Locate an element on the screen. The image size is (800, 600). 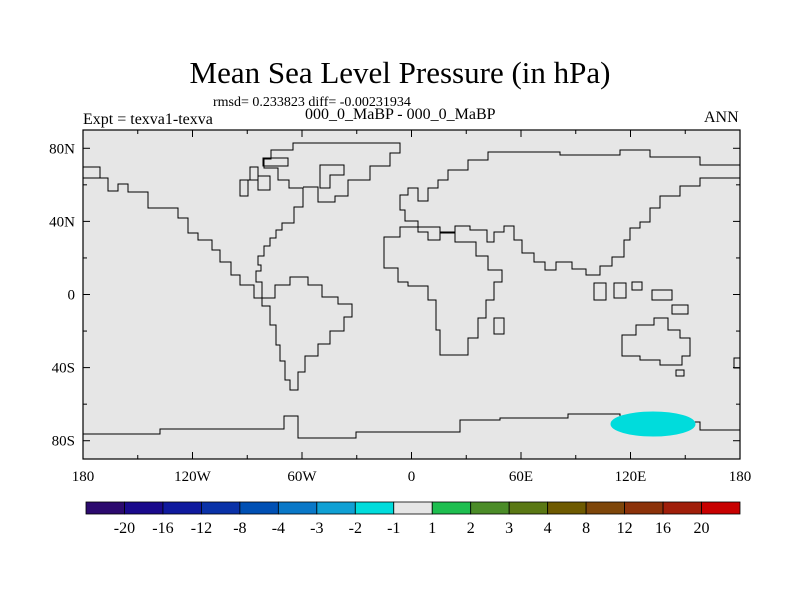
x-tick-label: 120W is located at coordinates (193, 477).